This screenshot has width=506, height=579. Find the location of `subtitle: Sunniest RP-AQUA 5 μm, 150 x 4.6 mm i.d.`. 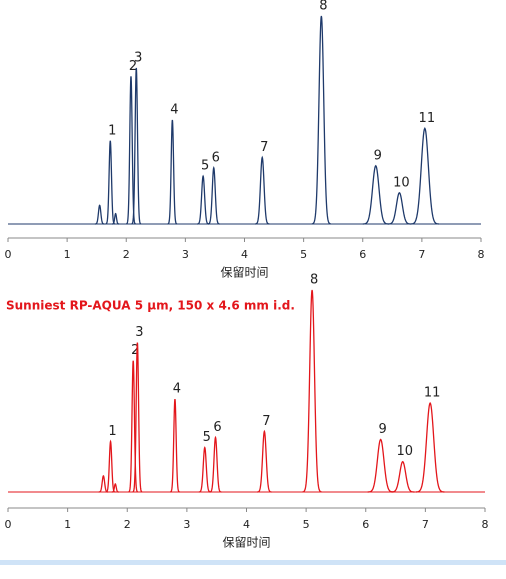

subtitle: Sunniest RP-AQUA 5 μm, 150 x 4.6 mm i.d. is located at coordinates (150, 306).